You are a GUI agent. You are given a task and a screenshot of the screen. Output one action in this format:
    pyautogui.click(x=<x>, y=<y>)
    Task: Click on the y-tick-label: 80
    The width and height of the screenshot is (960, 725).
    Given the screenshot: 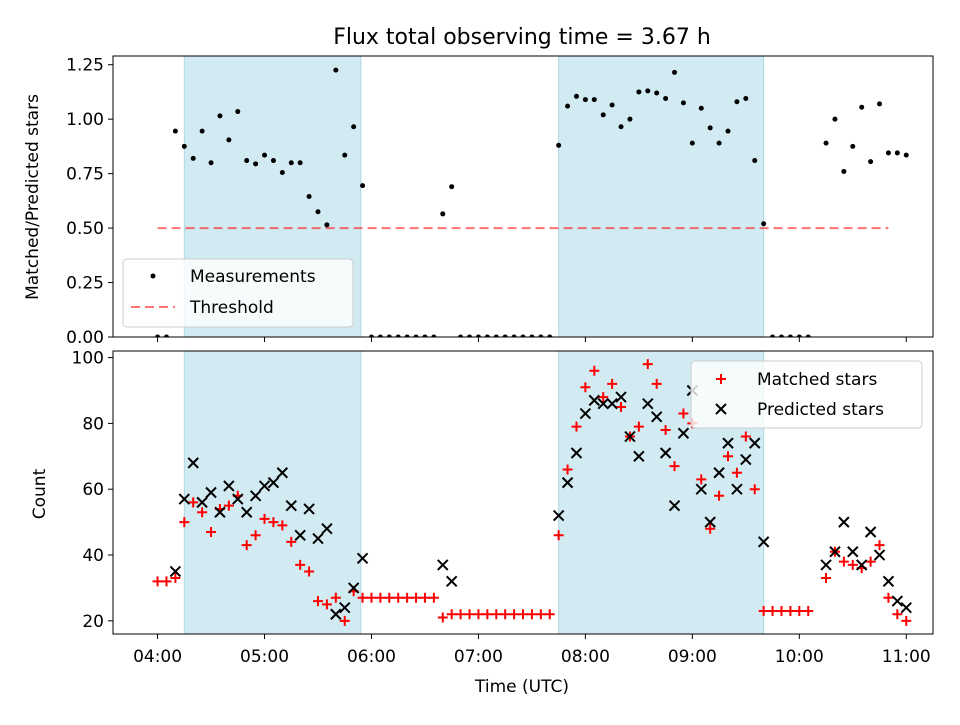 What is the action you would take?
    pyautogui.click(x=93, y=424)
    